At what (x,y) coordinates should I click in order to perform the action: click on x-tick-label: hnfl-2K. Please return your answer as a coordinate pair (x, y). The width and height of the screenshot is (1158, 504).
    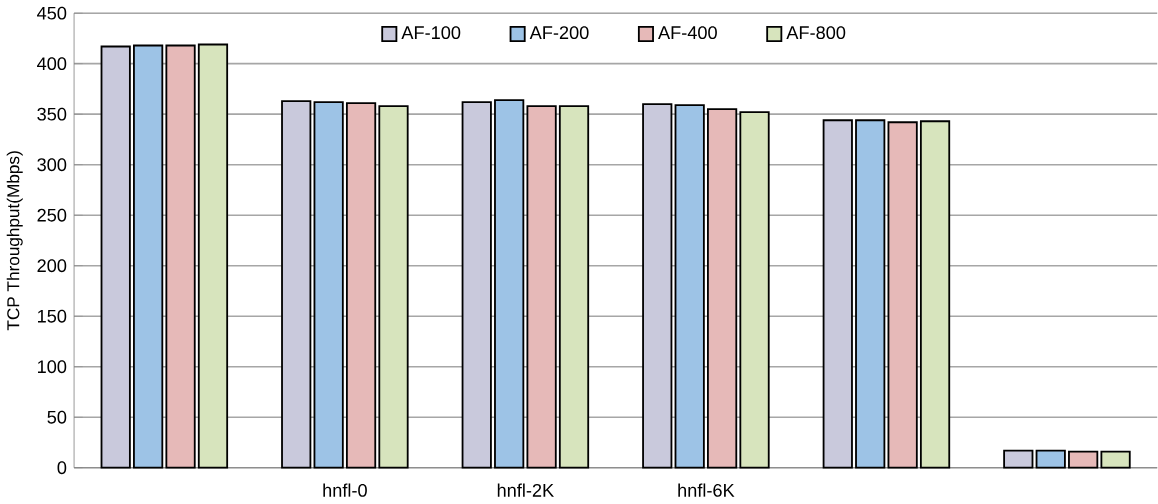
    Looking at the image, I should click on (525, 490).